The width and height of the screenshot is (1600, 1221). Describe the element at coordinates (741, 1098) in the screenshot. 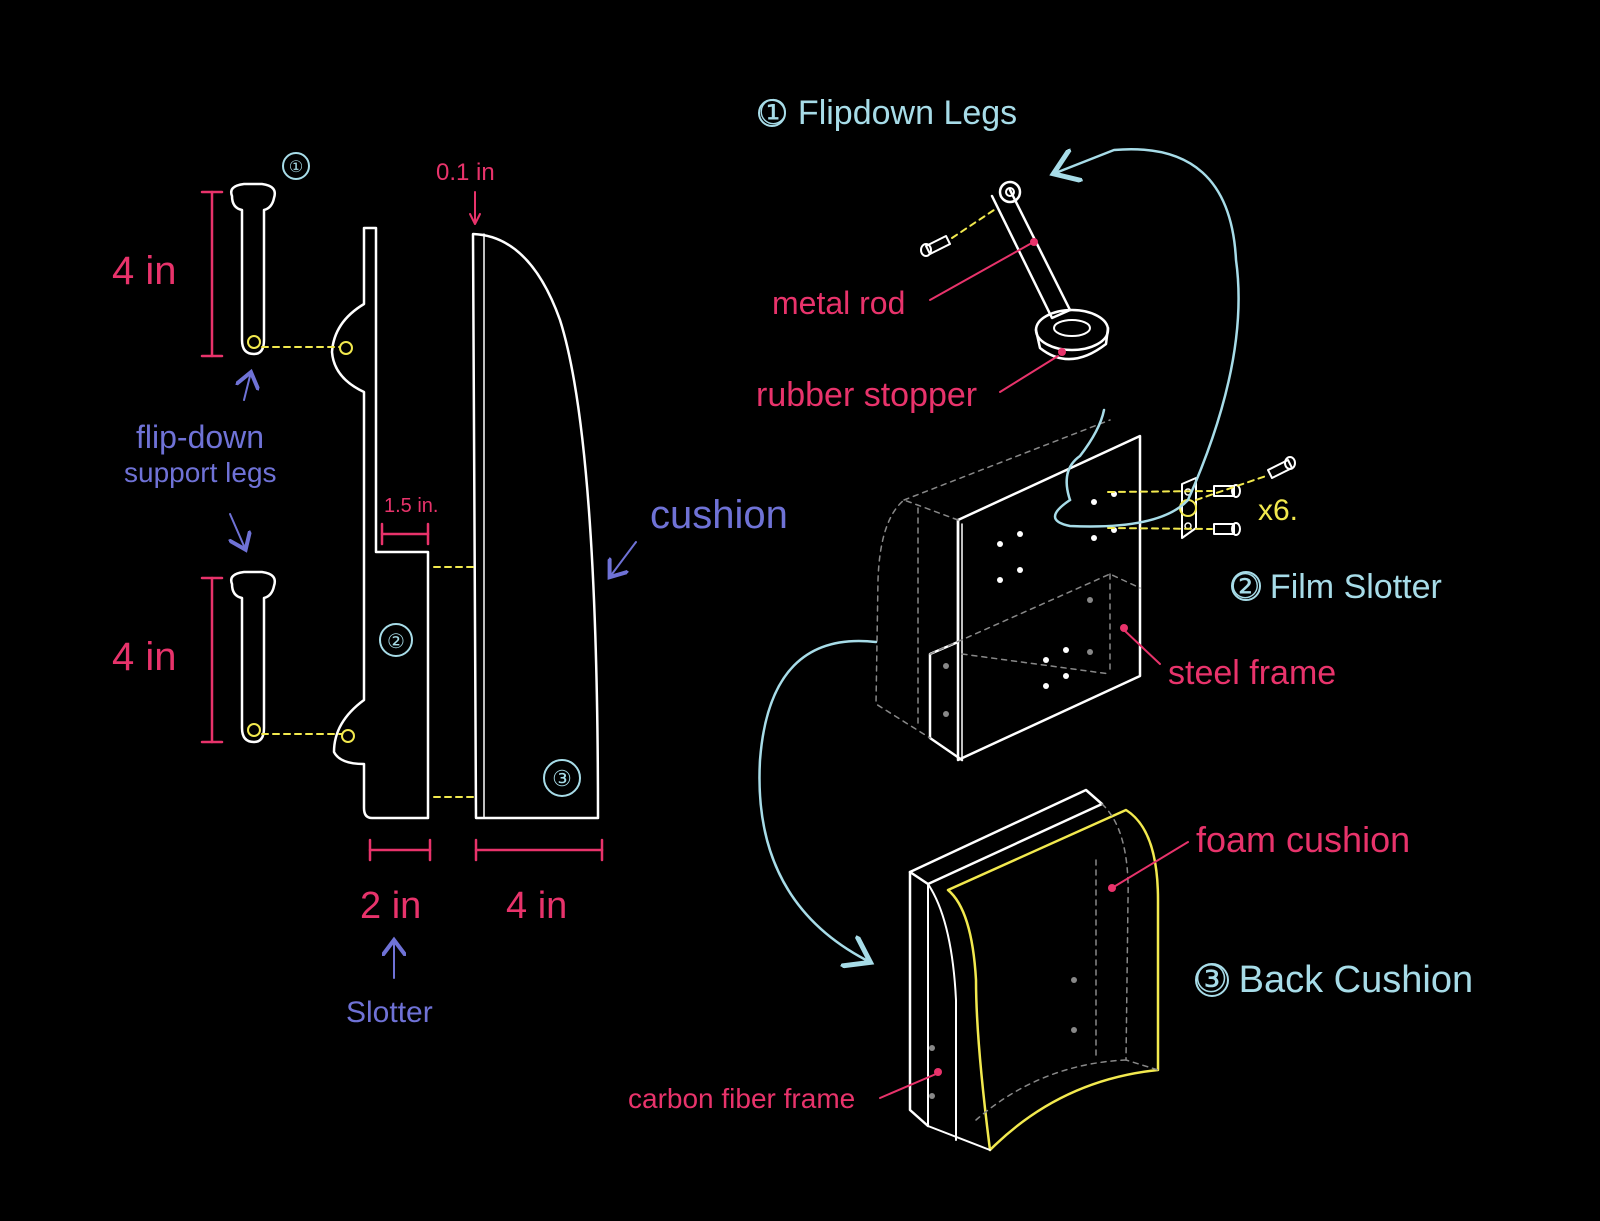

I see `label-carbon-fiber-frame: carbon fiber frame` at that location.